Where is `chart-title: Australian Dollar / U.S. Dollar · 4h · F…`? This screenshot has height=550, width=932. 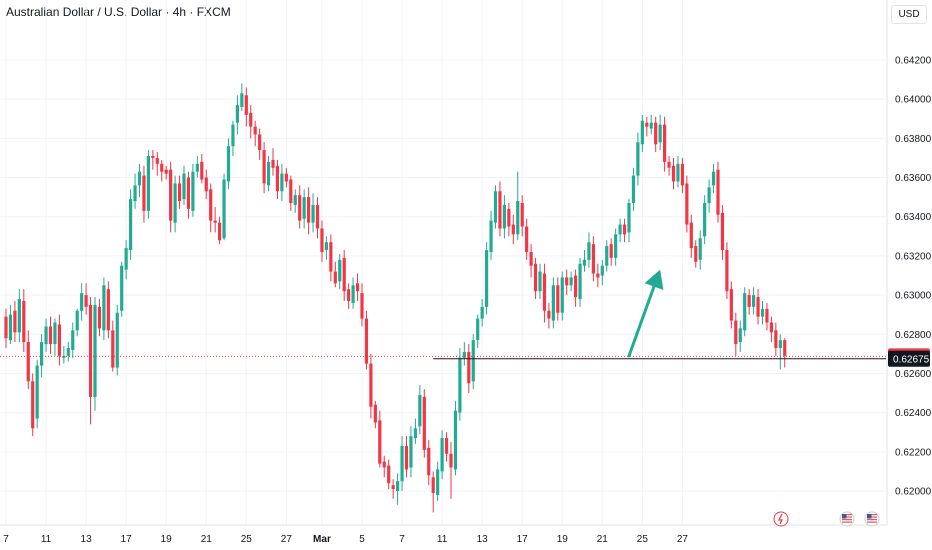
chart-title: Australian Dollar / U.S. Dollar · 4h · F… is located at coordinates (118, 12).